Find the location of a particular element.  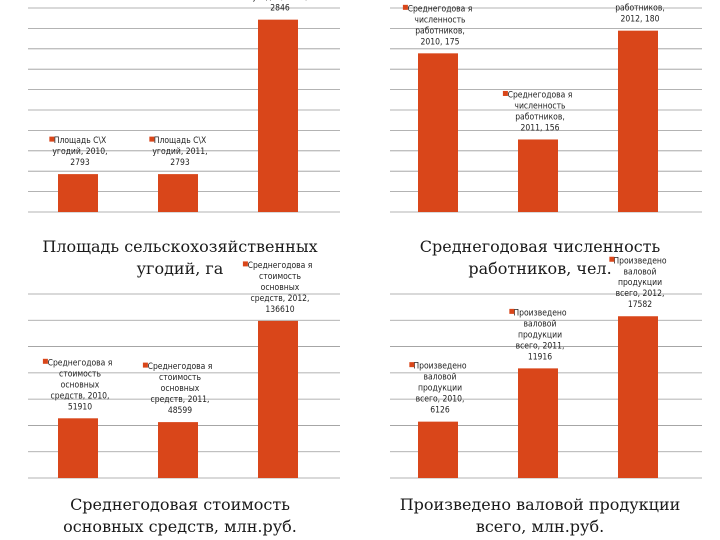

data-label-line: всего, 2012, is located at coordinates (640, 294).